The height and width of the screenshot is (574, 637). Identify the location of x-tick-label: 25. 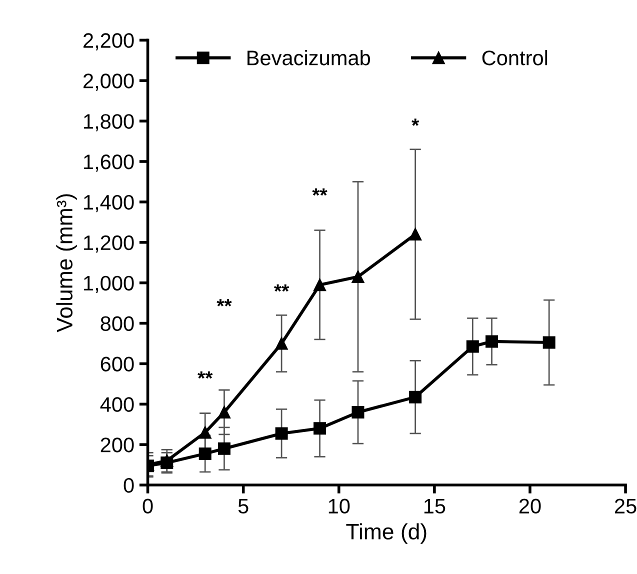
(625, 506).